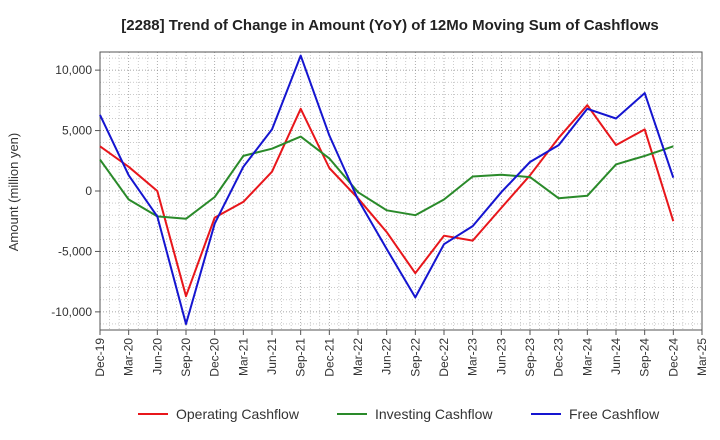  What do you see at coordinates (88, 191) in the screenshot?
I see `y-tick-label: 0` at bounding box center [88, 191].